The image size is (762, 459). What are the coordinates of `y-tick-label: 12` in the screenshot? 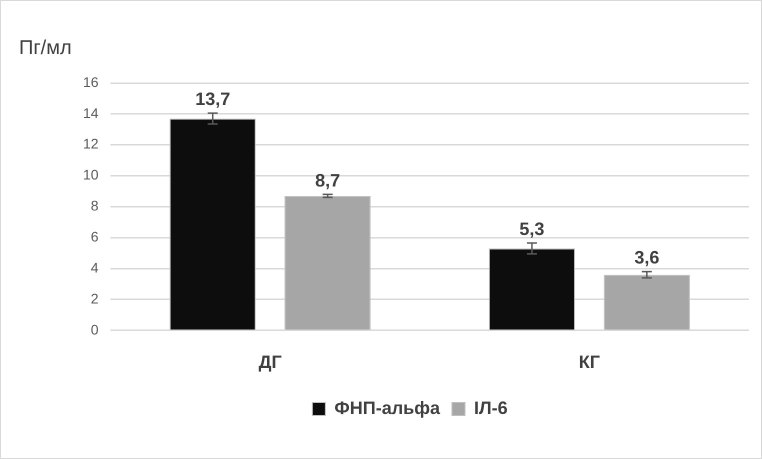 It's located at (90, 144).